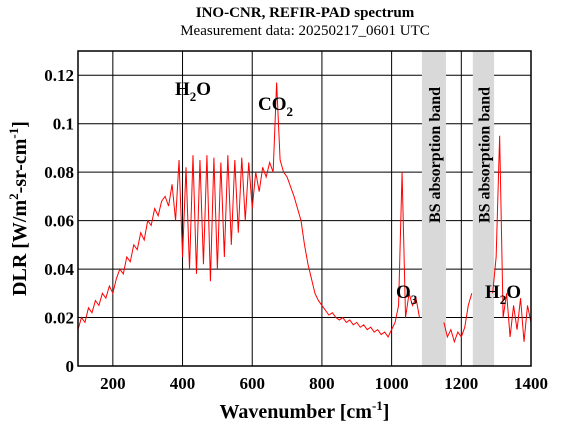  Describe the element at coordinates (386, 412) in the screenshot. I see `x-axis-label-text: ]` at that location.